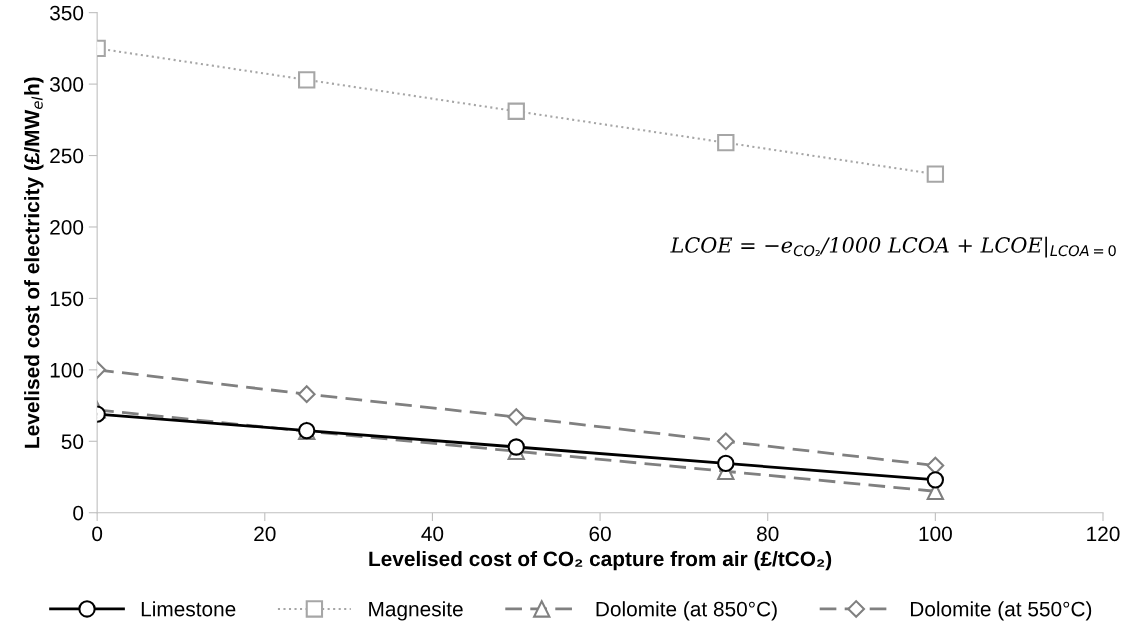 The width and height of the screenshot is (1143, 633). Describe the element at coordinates (72, 442) in the screenshot. I see `y-tick-label: 50` at that location.